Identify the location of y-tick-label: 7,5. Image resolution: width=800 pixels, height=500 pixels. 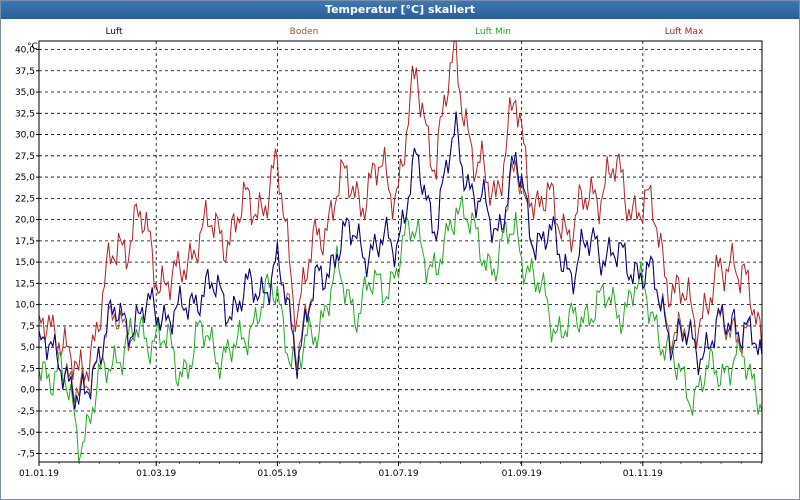
(28, 327).